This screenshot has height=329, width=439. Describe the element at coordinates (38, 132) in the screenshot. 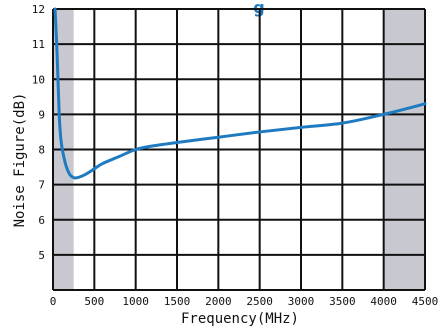

I see `y-tick-labels: 5 6 7 8 9 10 11 12` at that location.